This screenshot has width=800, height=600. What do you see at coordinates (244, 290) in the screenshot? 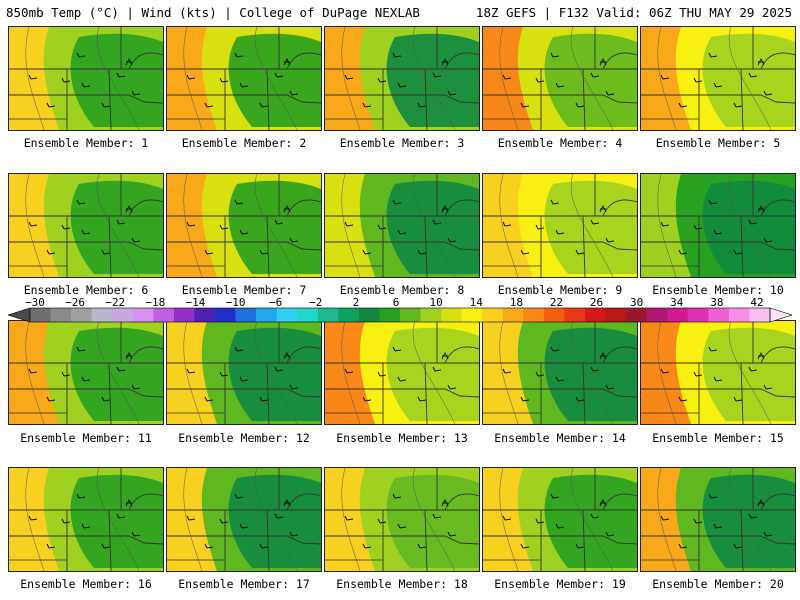
I see `panel-label-member-7: Ensemble Member: 7` at bounding box center [244, 290].